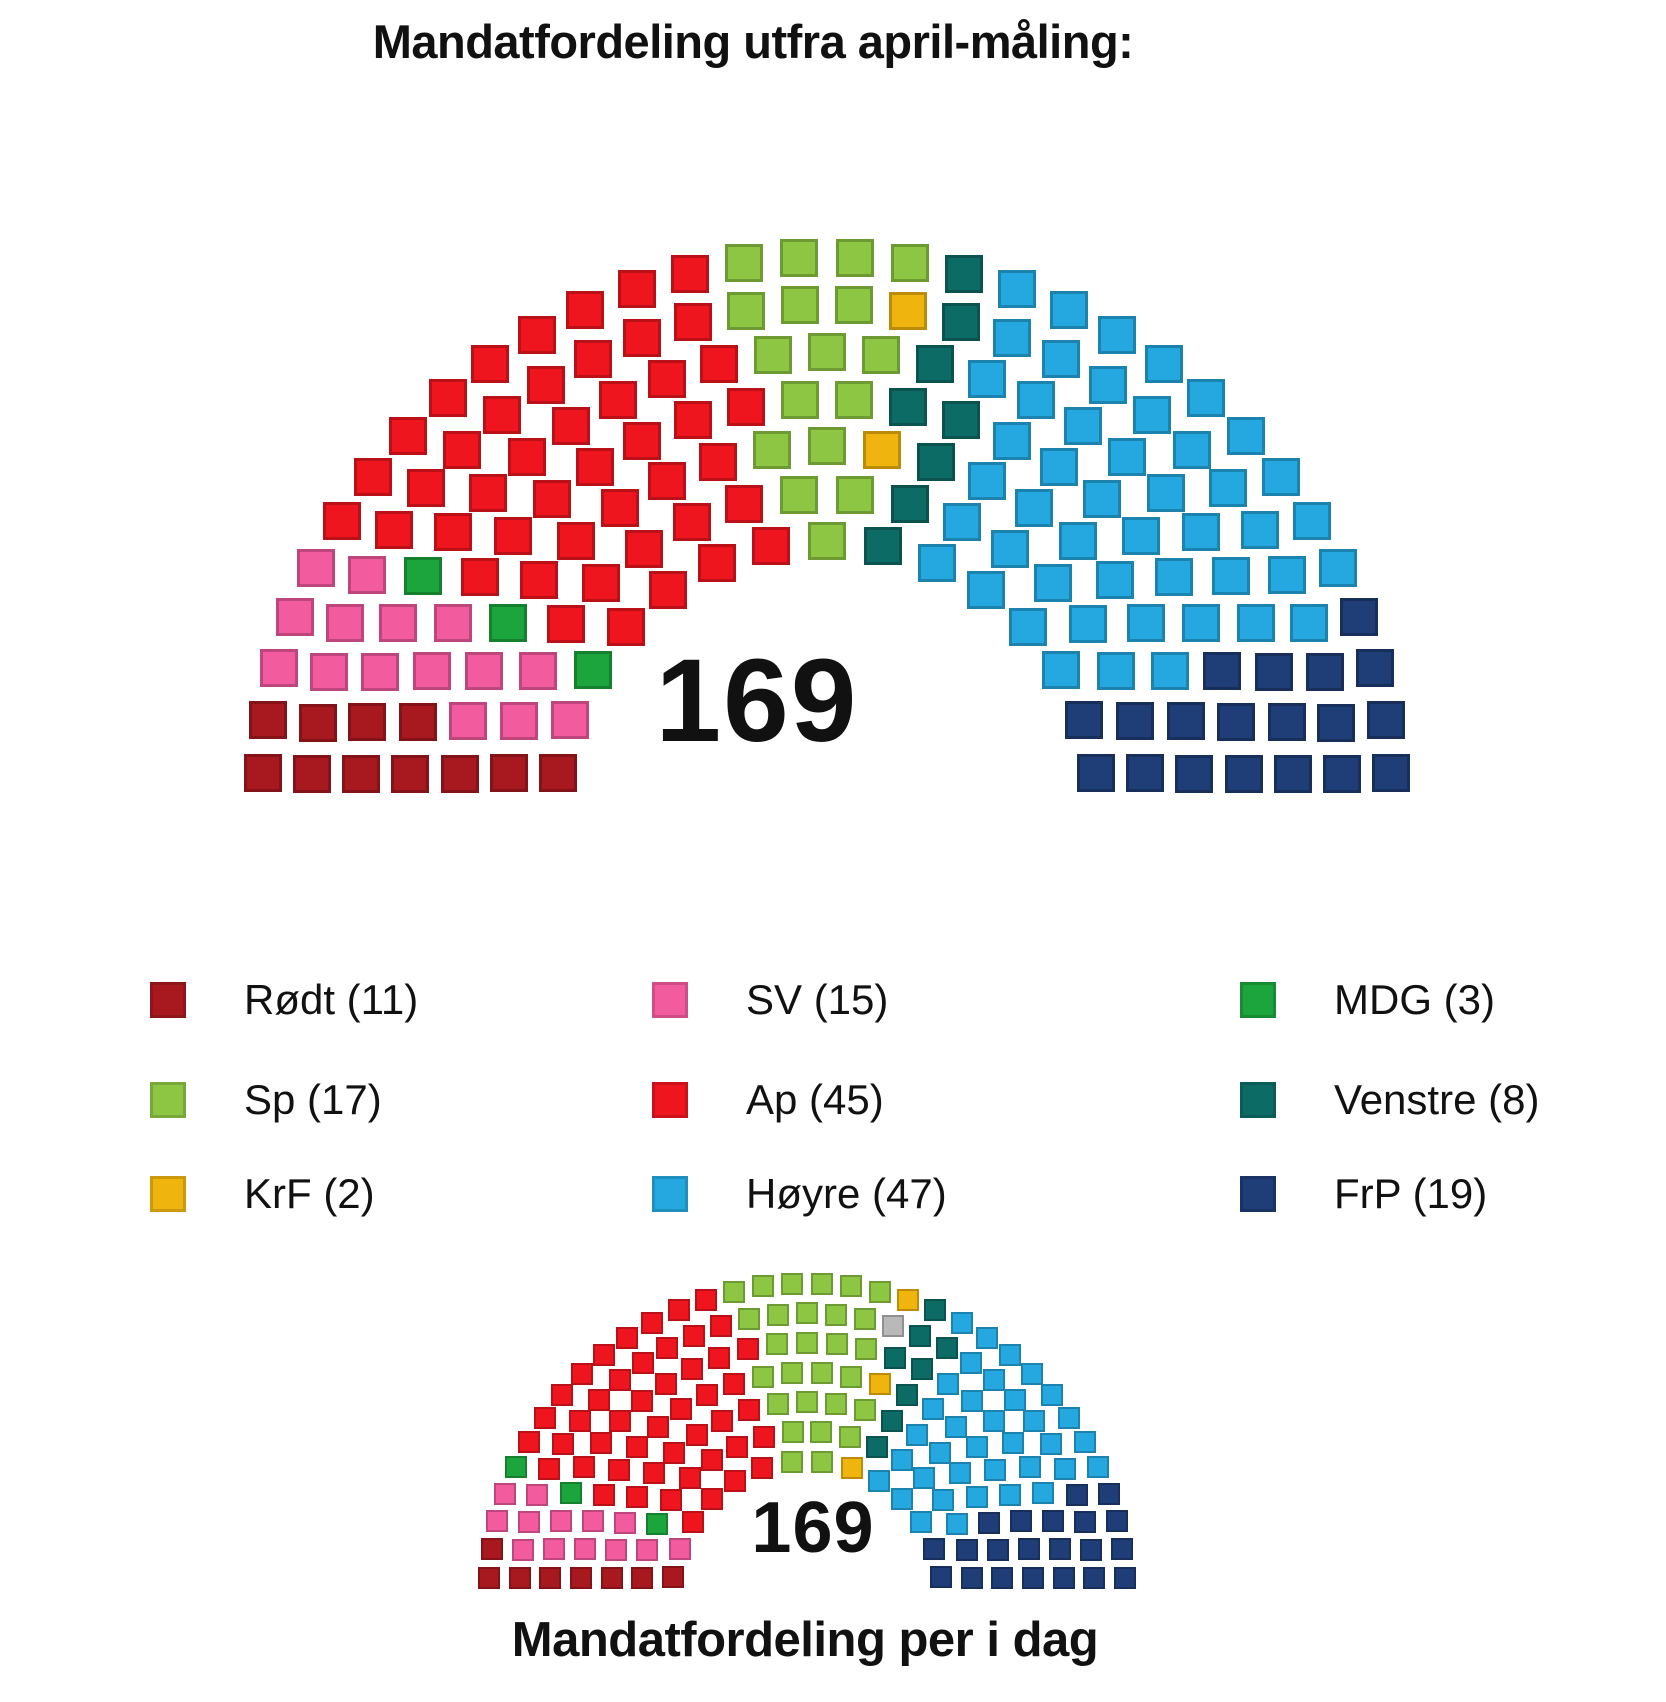 The height and width of the screenshot is (1702, 1666). What do you see at coordinates (893, 1325) in the screenshot?
I see `seat-andre` at bounding box center [893, 1325].